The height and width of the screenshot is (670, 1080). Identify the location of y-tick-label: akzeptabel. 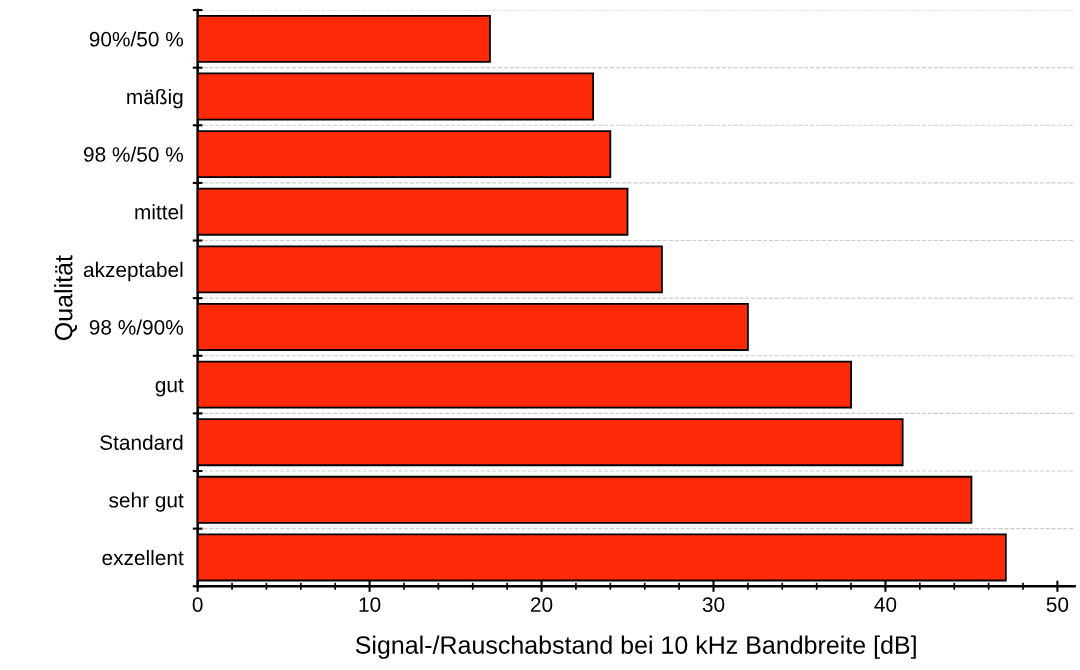
(133, 271).